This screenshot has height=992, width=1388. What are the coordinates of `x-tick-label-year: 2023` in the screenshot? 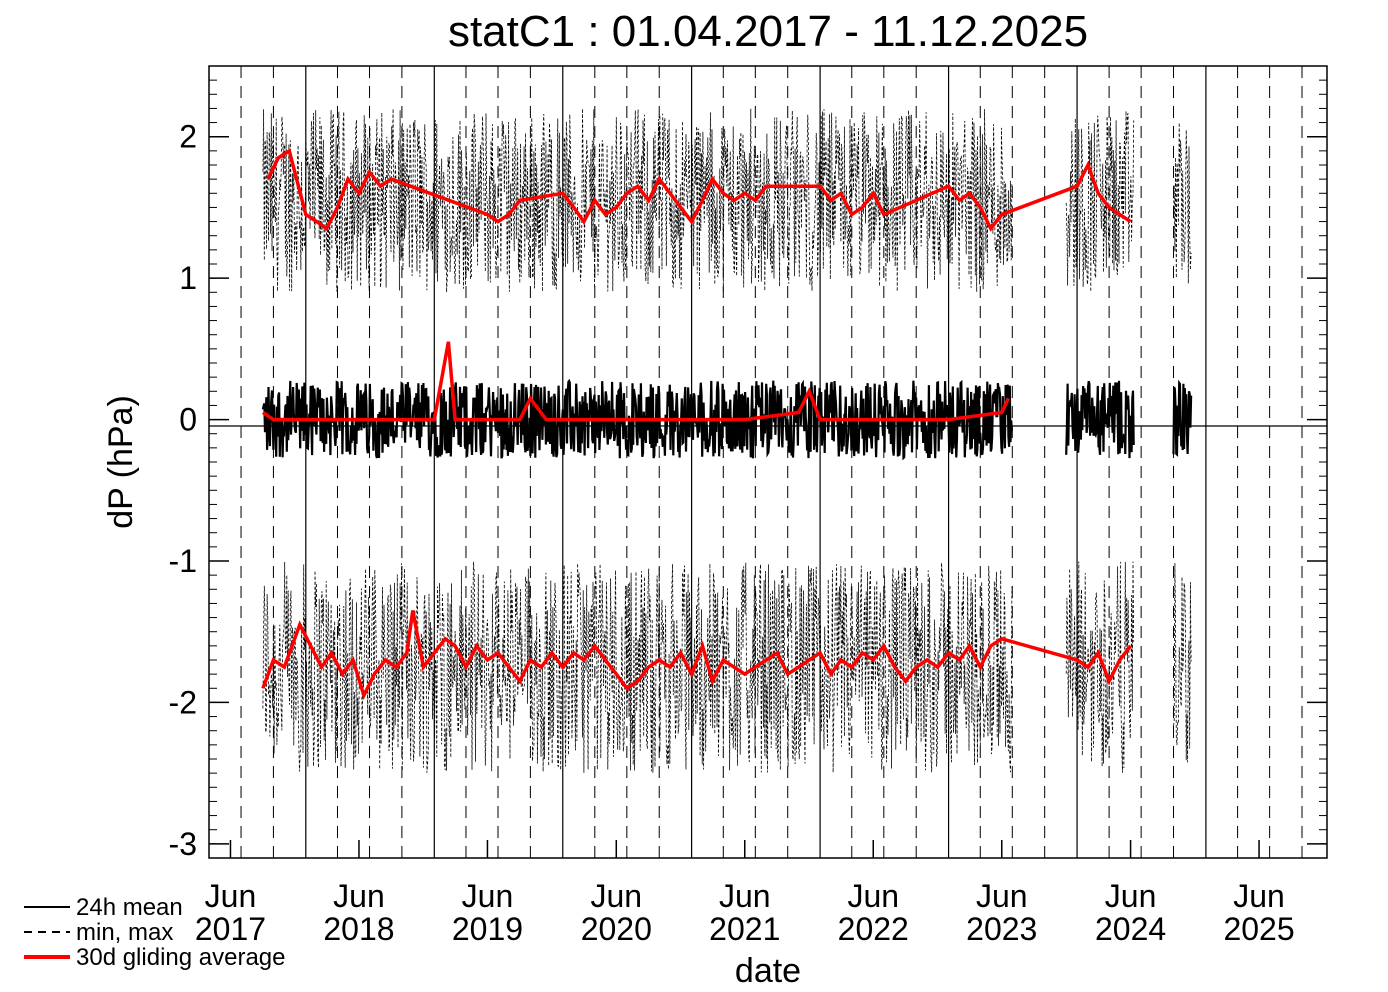 It's located at (1001, 929).